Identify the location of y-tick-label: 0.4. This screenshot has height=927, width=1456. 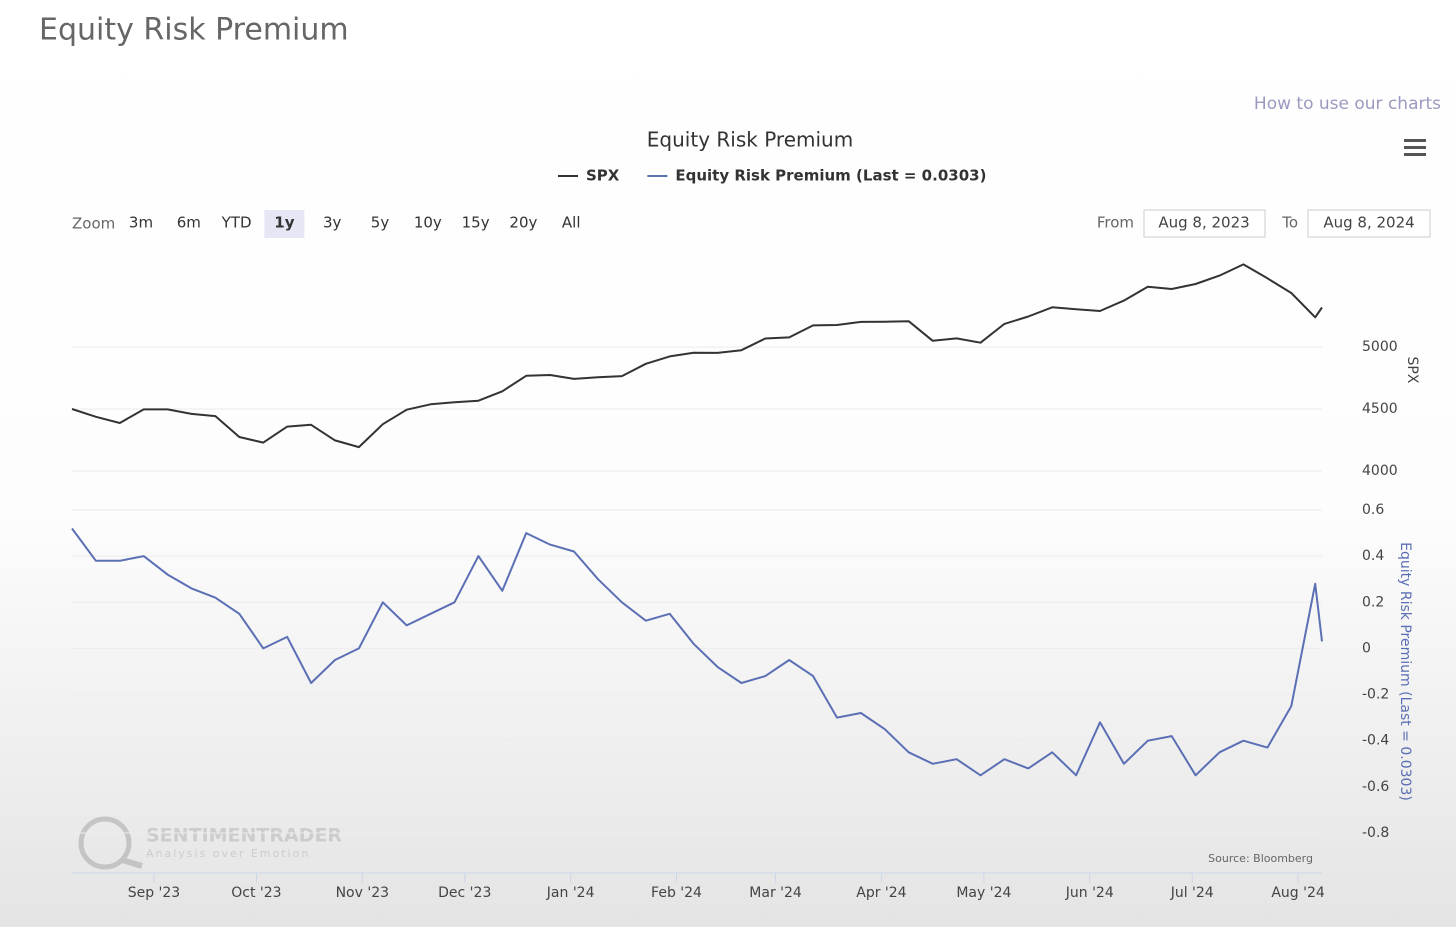
(1373, 556).